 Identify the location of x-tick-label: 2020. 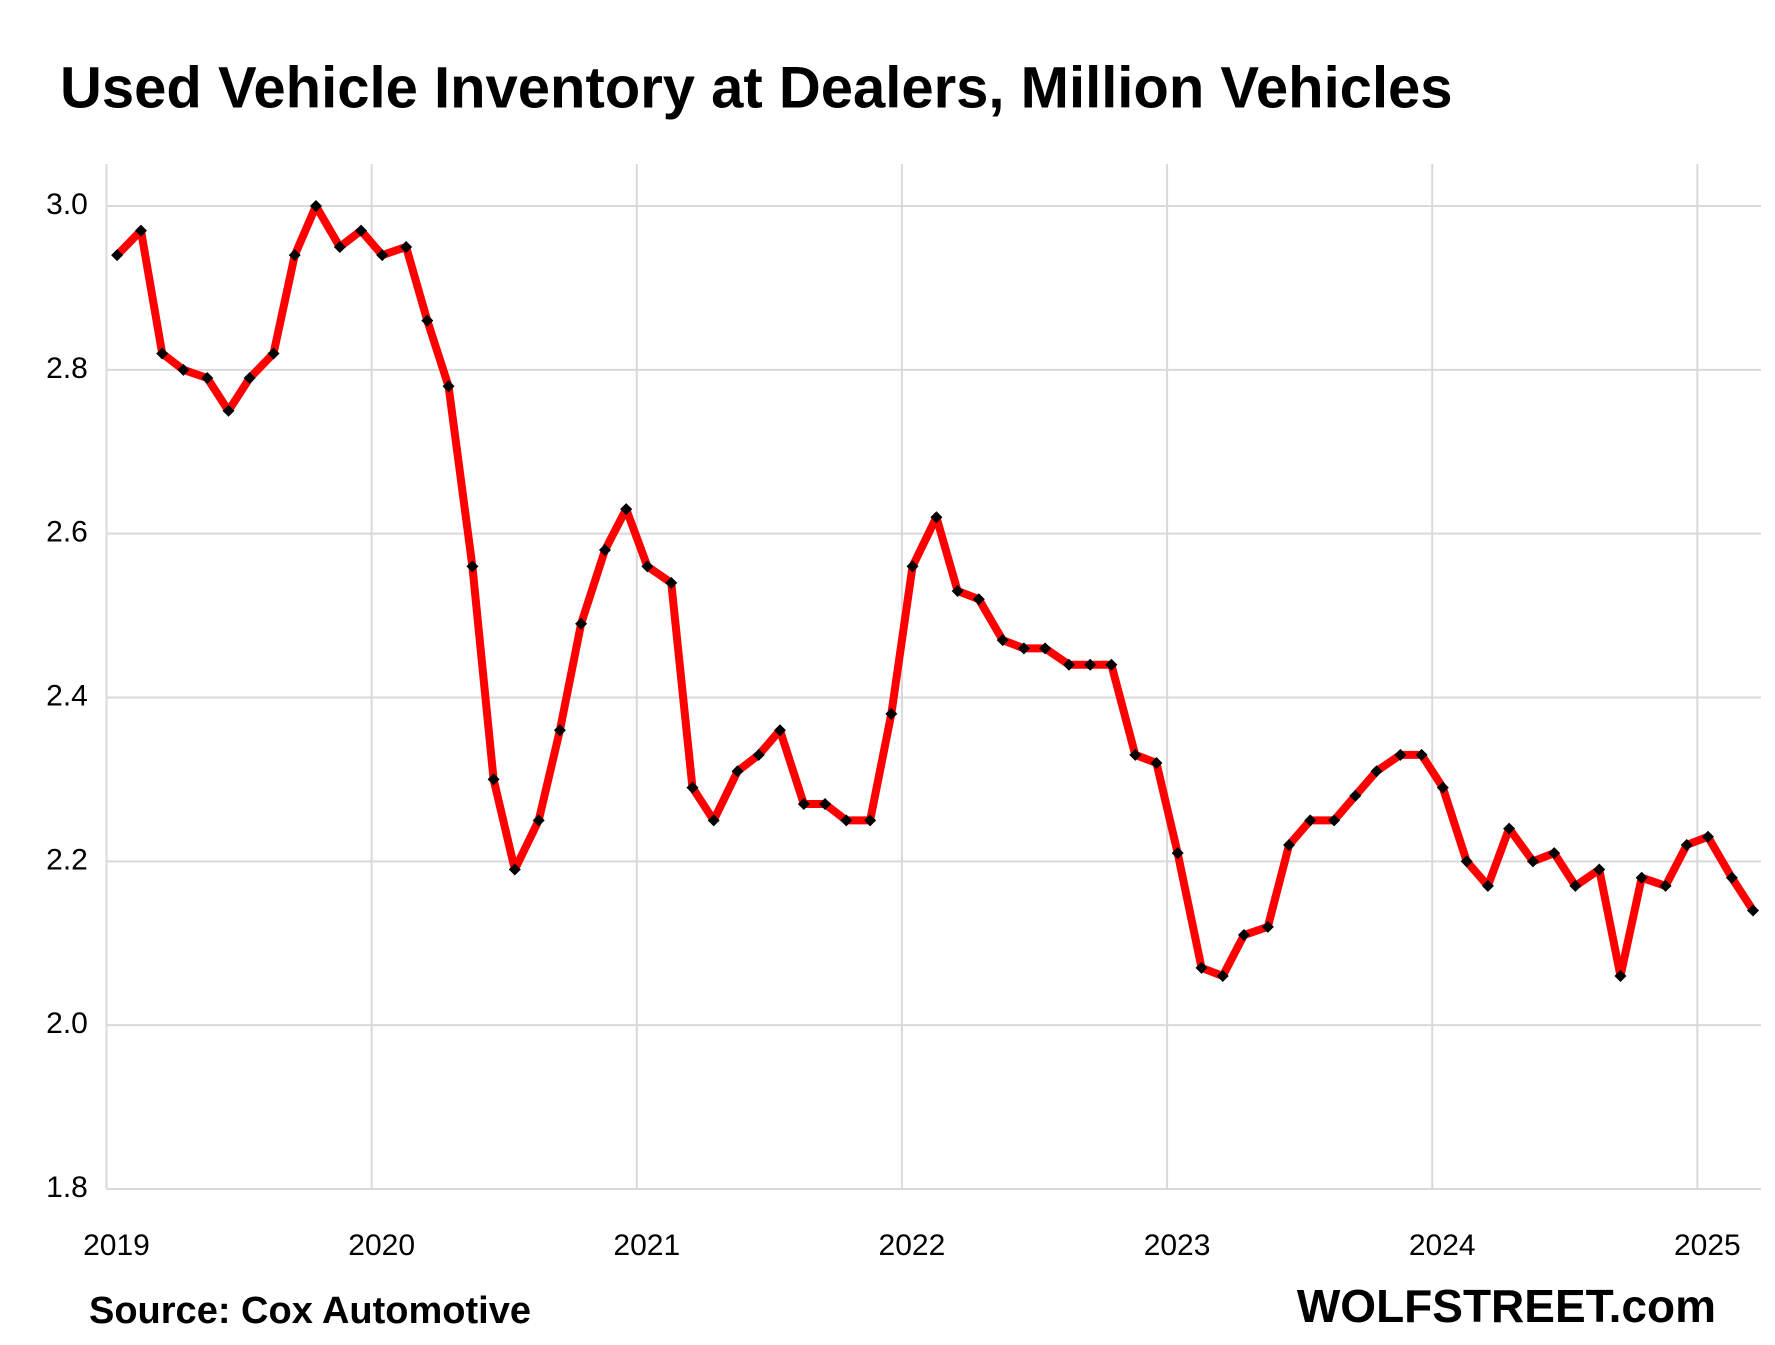
(381, 1245).